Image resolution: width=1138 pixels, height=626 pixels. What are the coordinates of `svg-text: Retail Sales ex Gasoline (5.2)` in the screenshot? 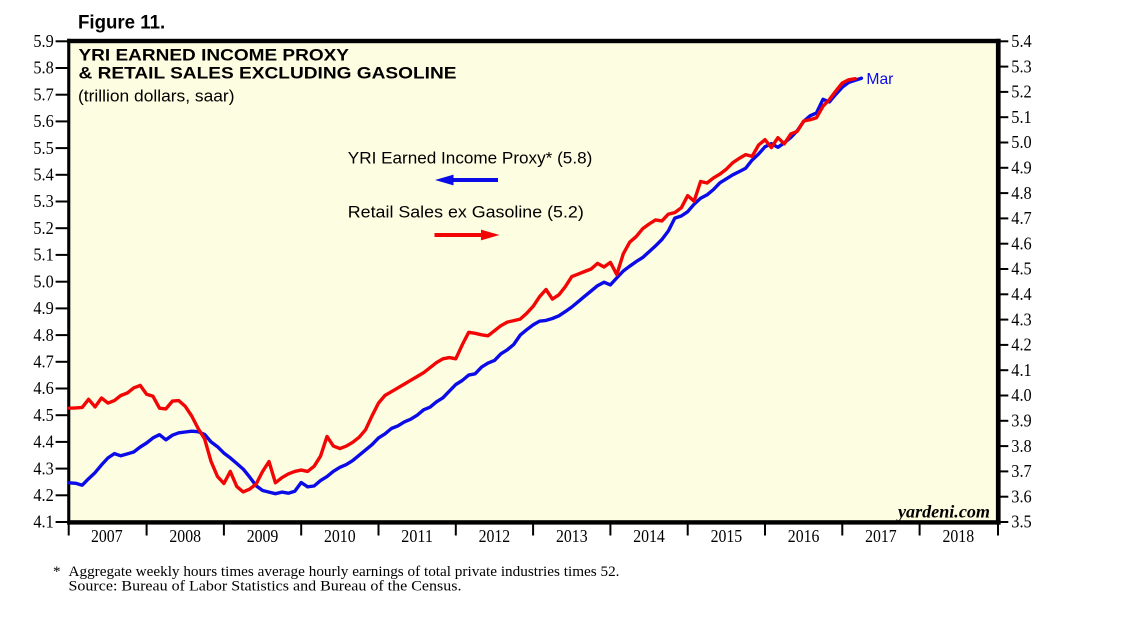 It's located at (466, 211).